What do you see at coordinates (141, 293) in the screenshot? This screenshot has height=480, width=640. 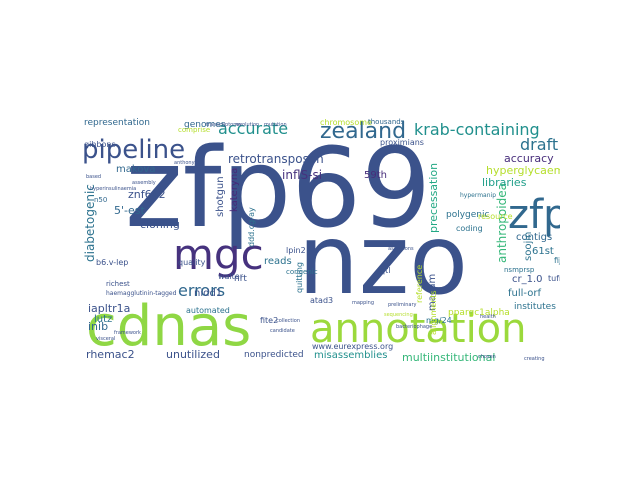 I see `word: haemagglutinin-tagged` at bounding box center [141, 293].